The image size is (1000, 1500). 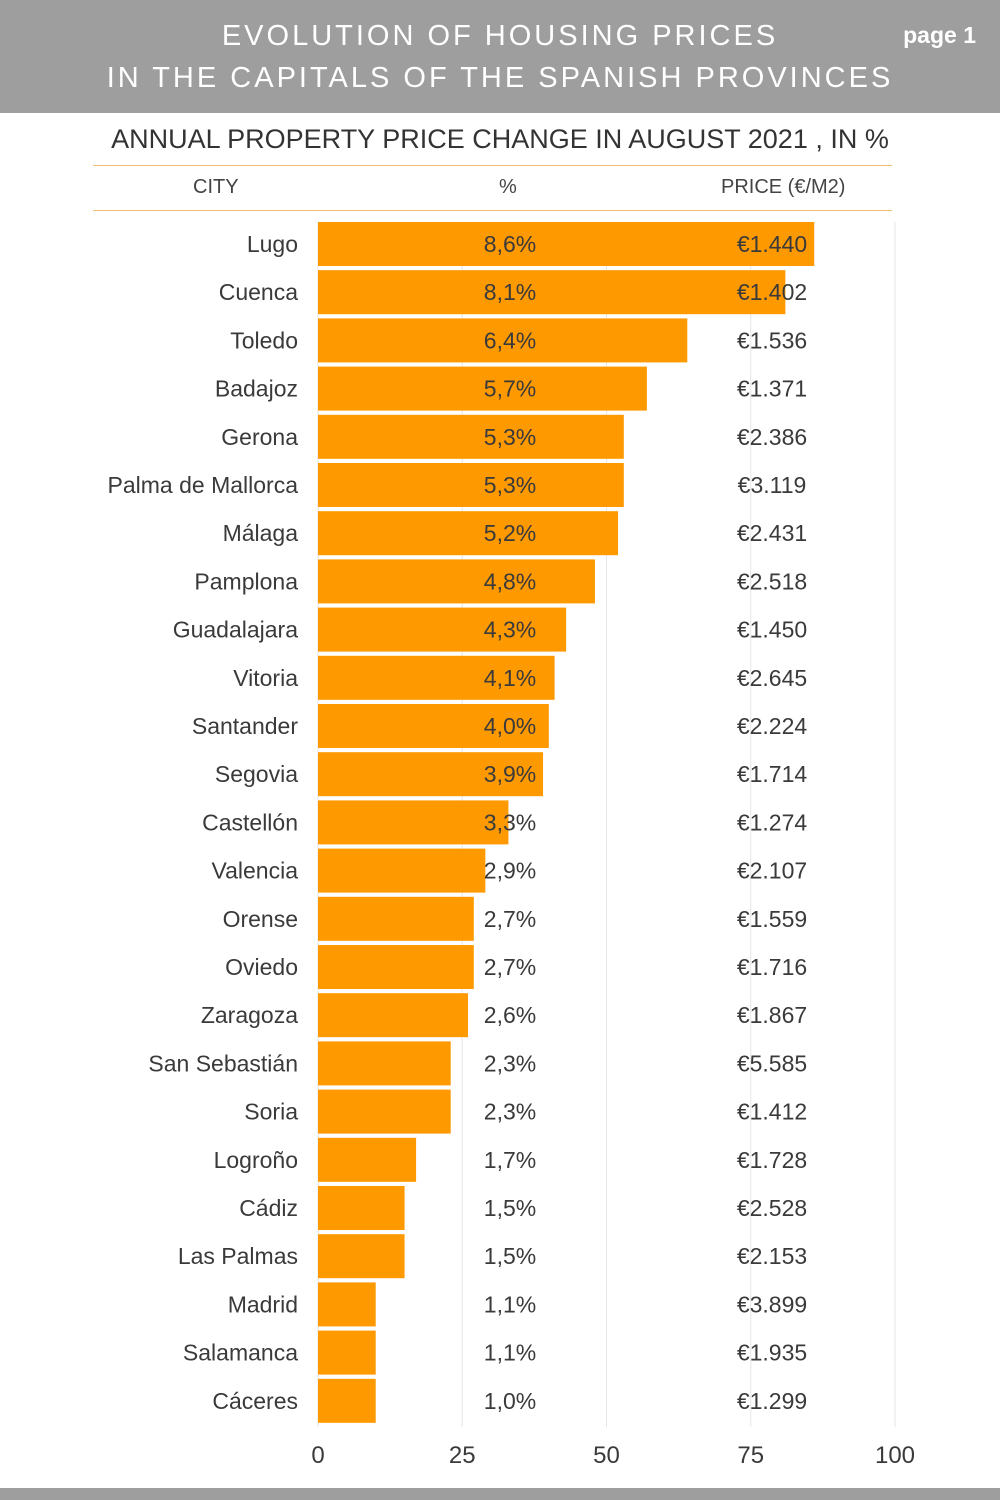 What do you see at coordinates (510, 340) in the screenshot?
I see `percent-label: 6,4%` at bounding box center [510, 340].